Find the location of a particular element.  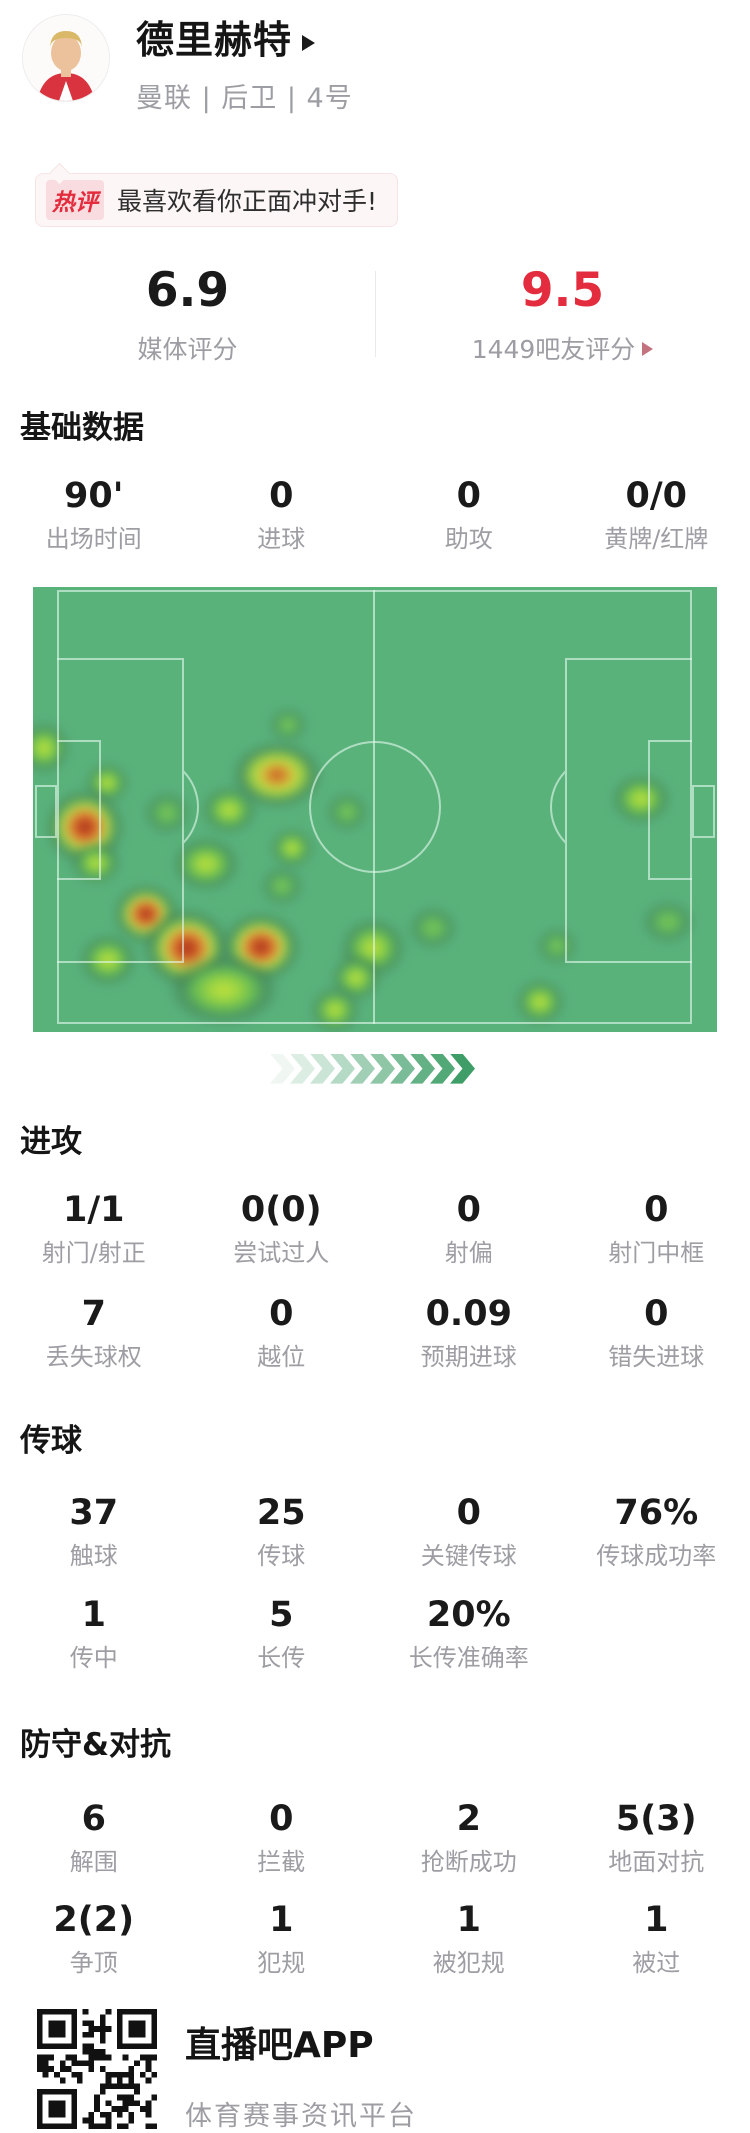

fans-rating-label: 1449吧友评分 is located at coordinates (562, 348).